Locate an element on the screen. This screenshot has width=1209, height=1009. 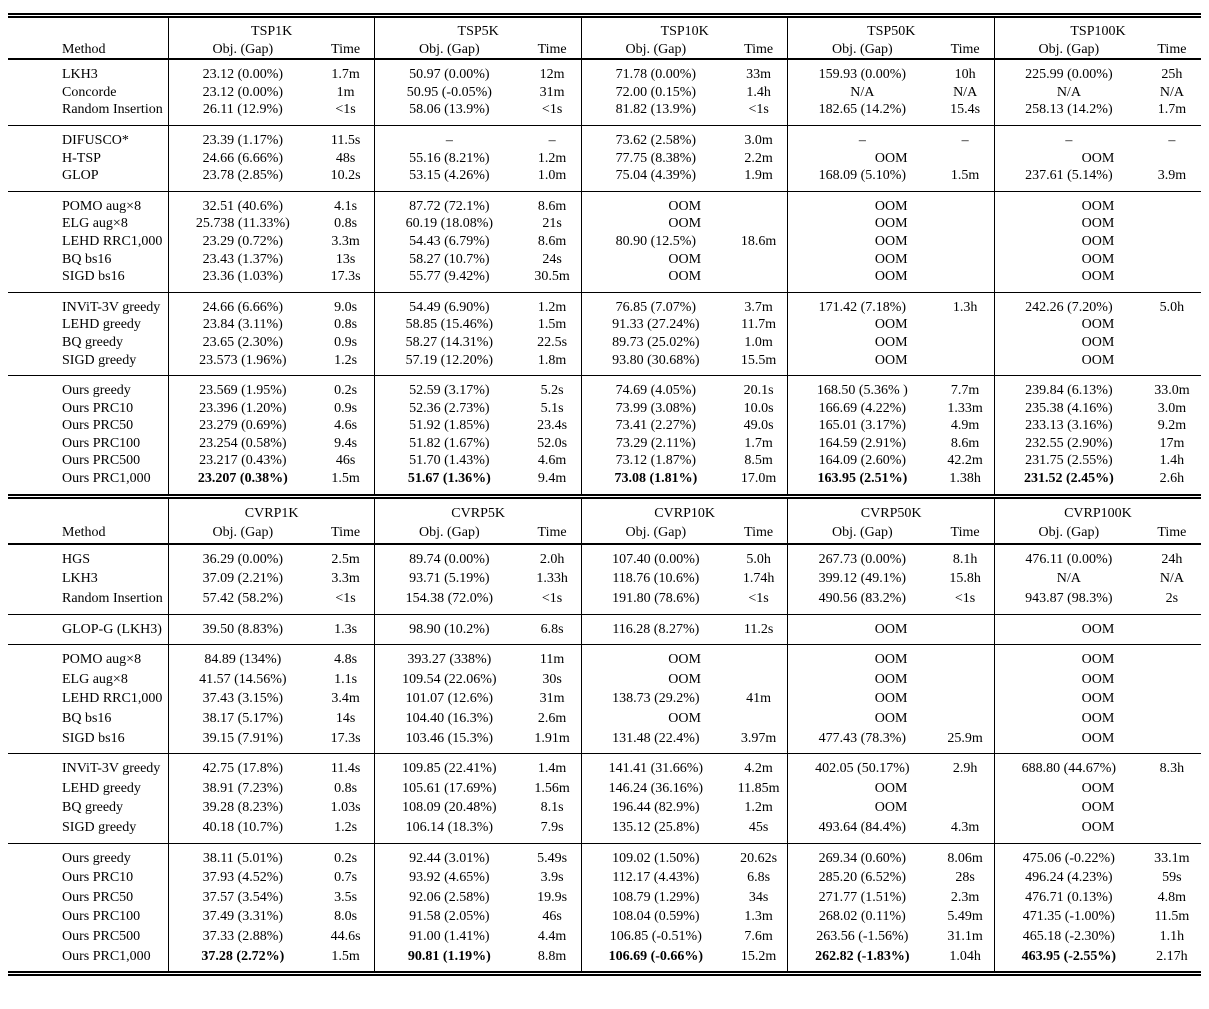
time-cell: 10h is located at coordinates (965, 71).